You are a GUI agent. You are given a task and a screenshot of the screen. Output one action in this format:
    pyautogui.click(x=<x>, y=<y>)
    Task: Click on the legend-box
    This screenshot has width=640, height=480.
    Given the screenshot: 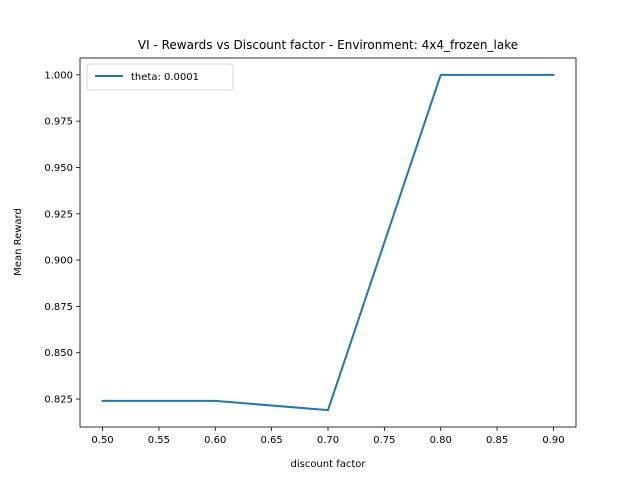 What is the action you would take?
    pyautogui.click(x=160, y=77)
    